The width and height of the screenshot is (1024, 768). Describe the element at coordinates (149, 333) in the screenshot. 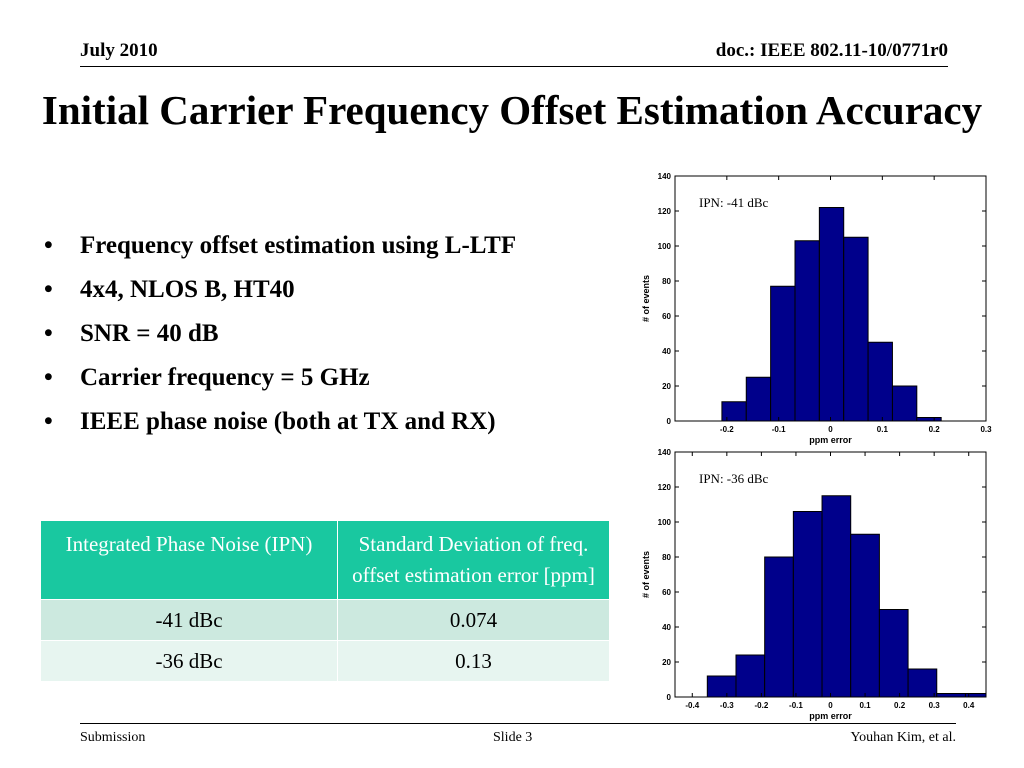

I see `bullet-text: SNR = 40 dB` at that location.